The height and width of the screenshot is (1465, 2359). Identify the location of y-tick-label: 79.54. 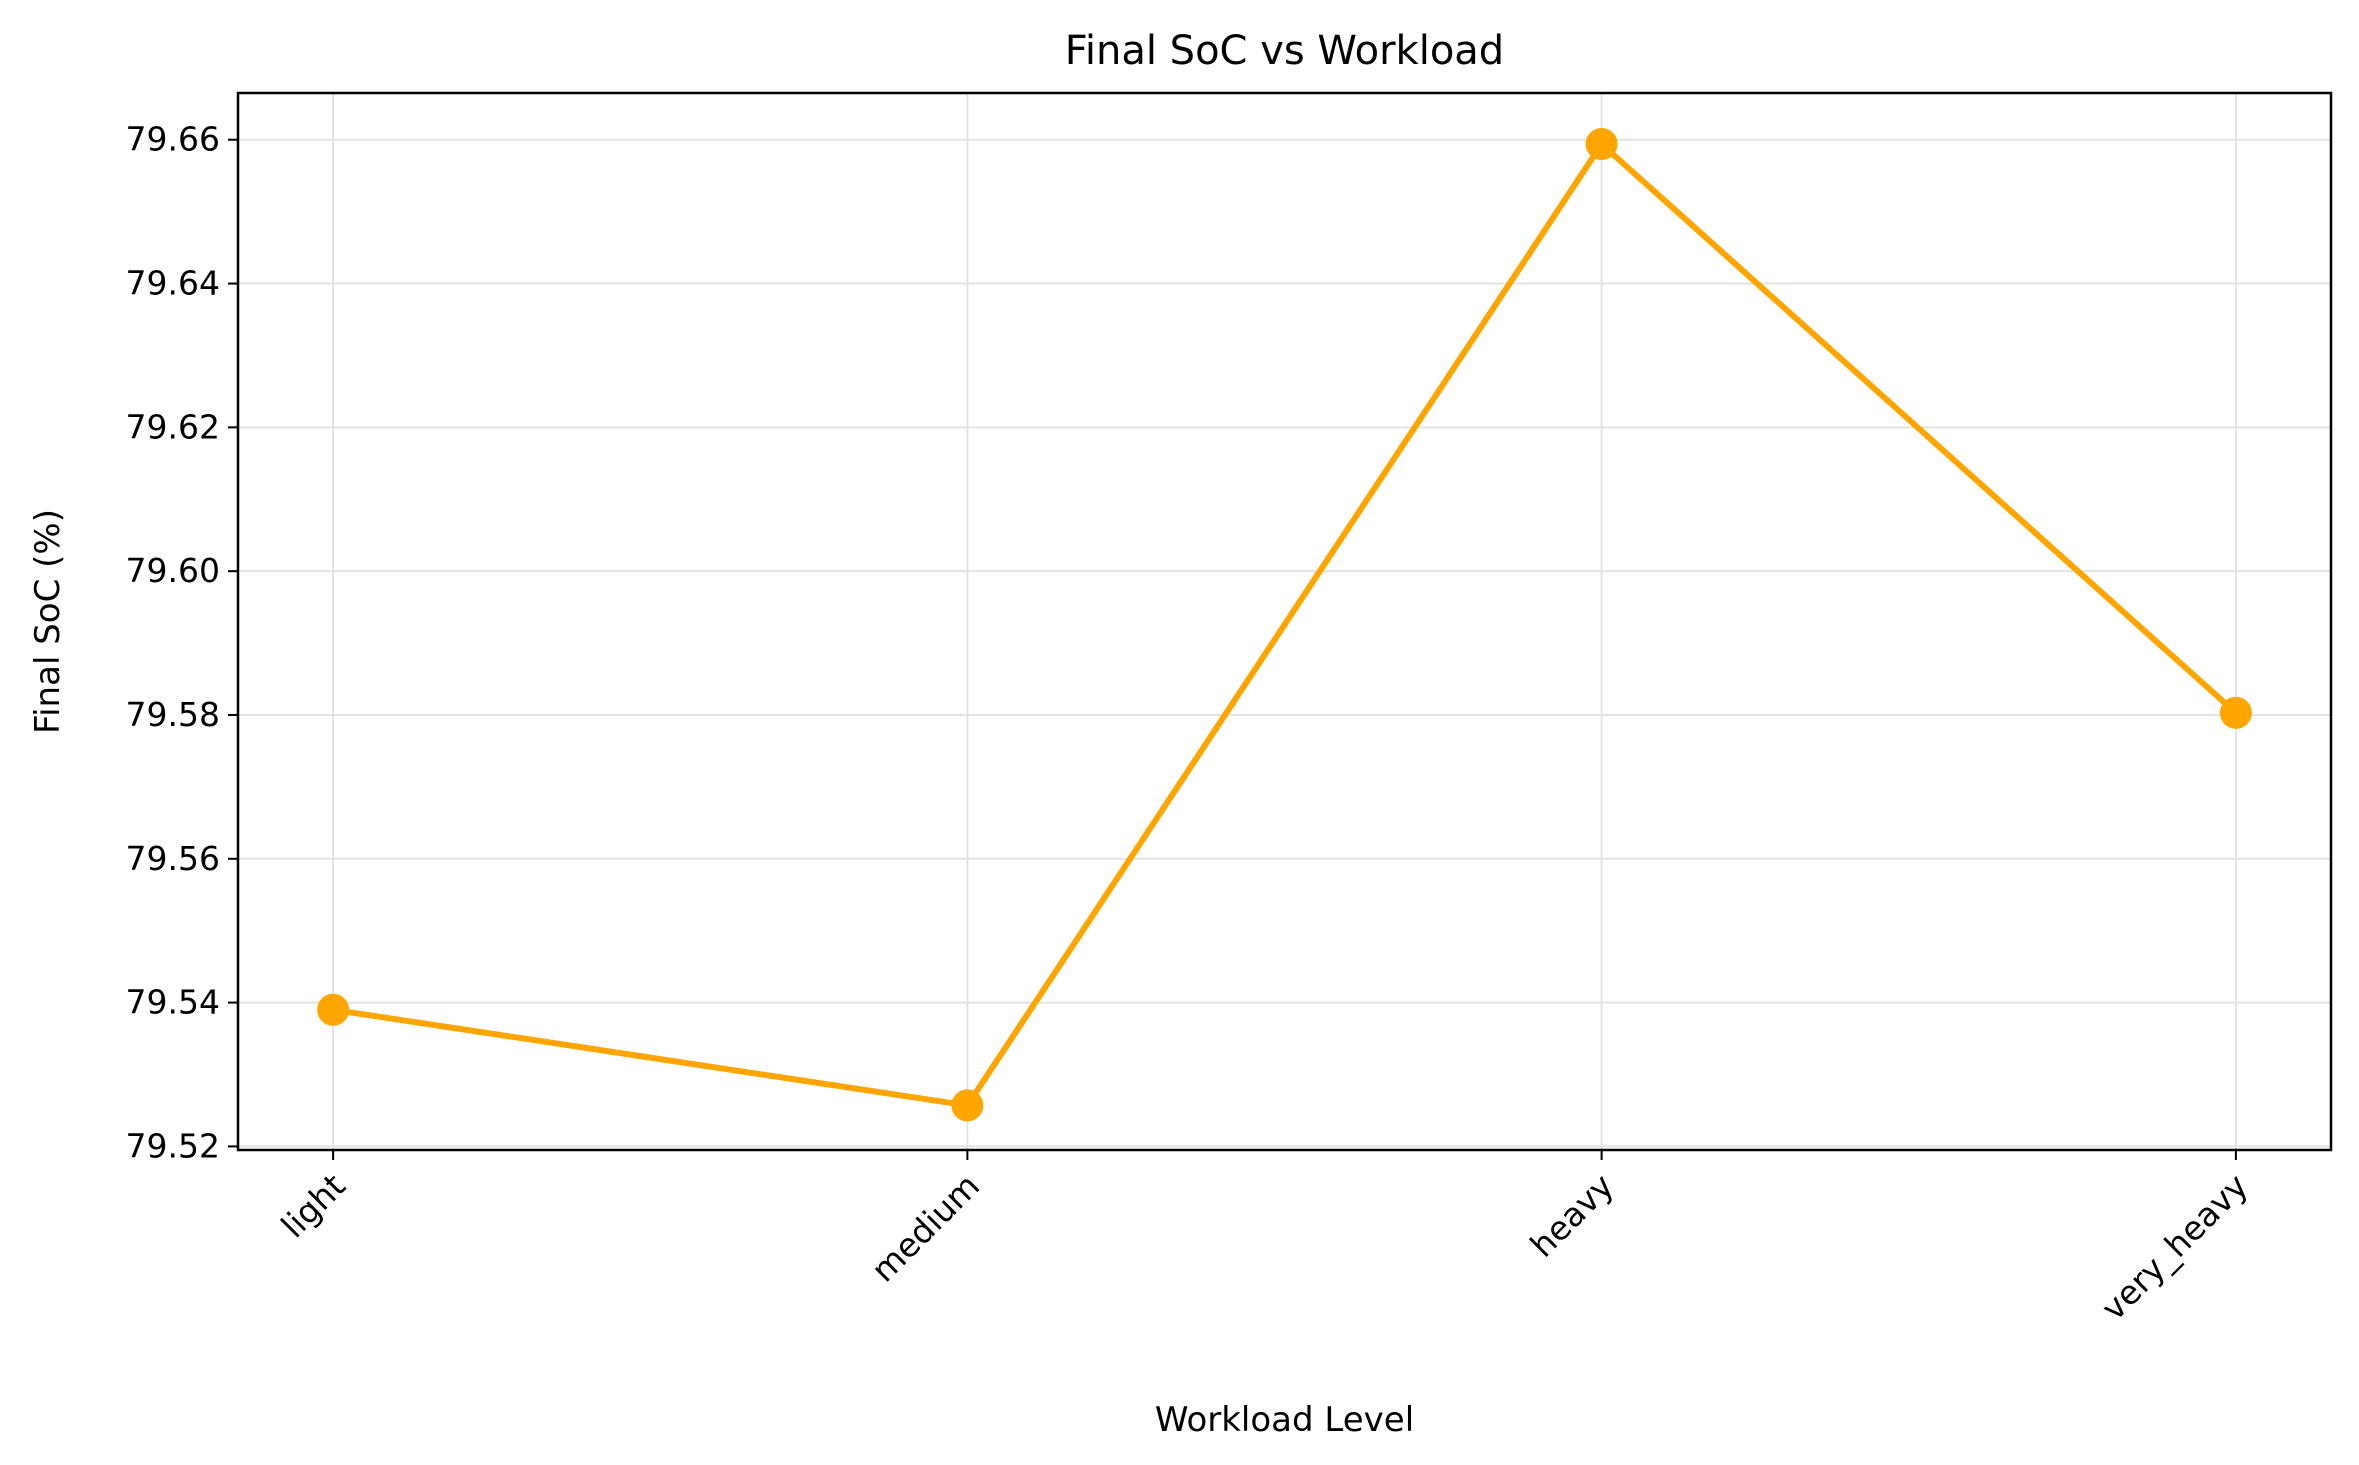
(173, 1002).